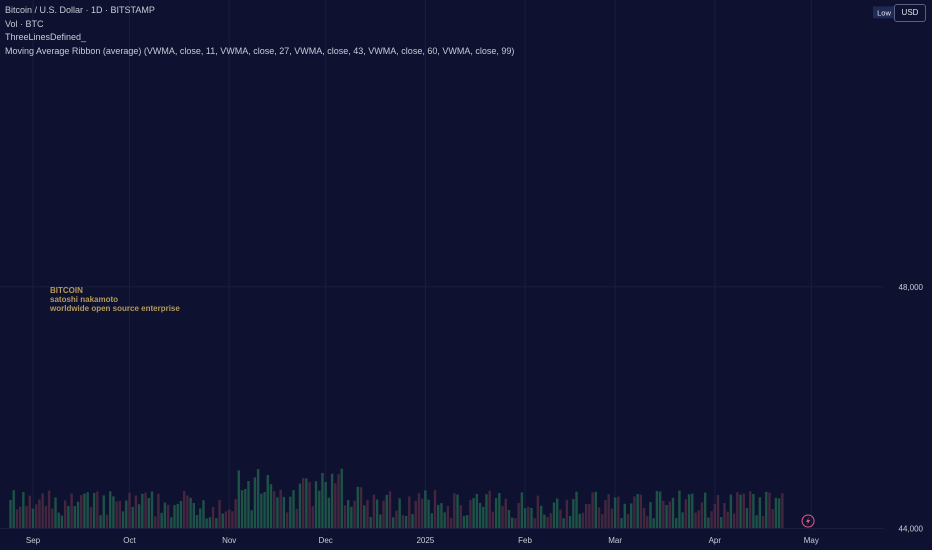 This screenshot has height=550, width=932. What do you see at coordinates (715, 540) in the screenshot?
I see `time-tick-label: Apr` at bounding box center [715, 540].